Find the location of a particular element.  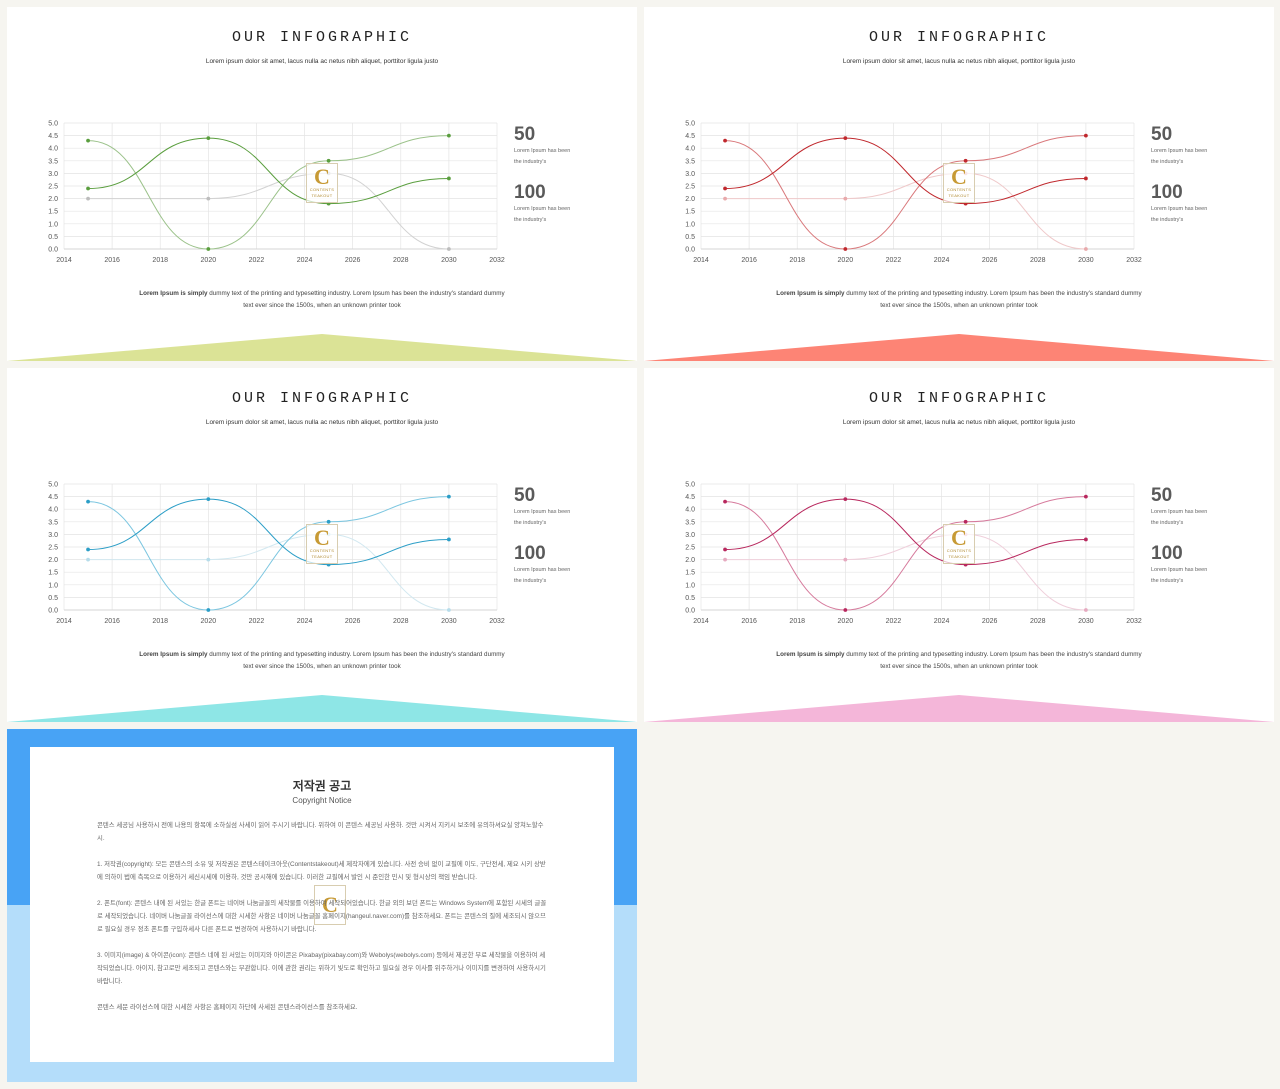

notice-title: 저작권 공고 is located at coordinates (322, 786).